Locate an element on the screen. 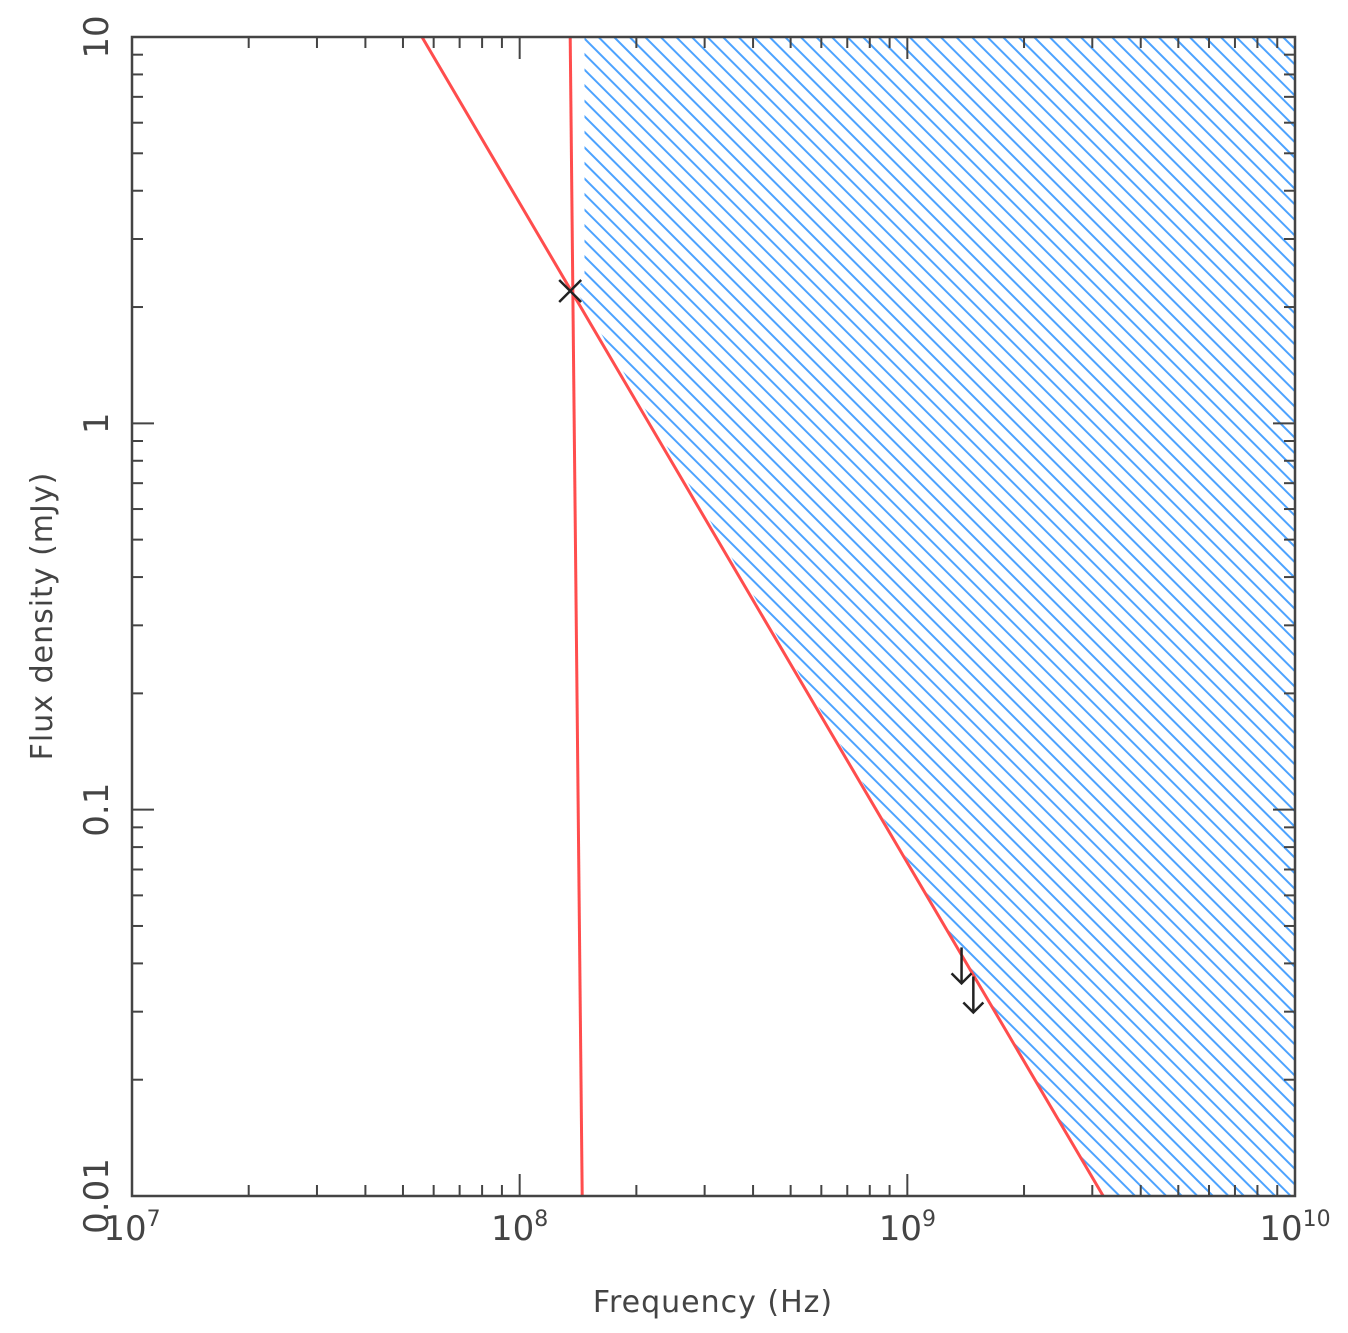 The width and height of the screenshot is (1348, 1333). y-tick-label-3: 1 is located at coordinates (97, 424).